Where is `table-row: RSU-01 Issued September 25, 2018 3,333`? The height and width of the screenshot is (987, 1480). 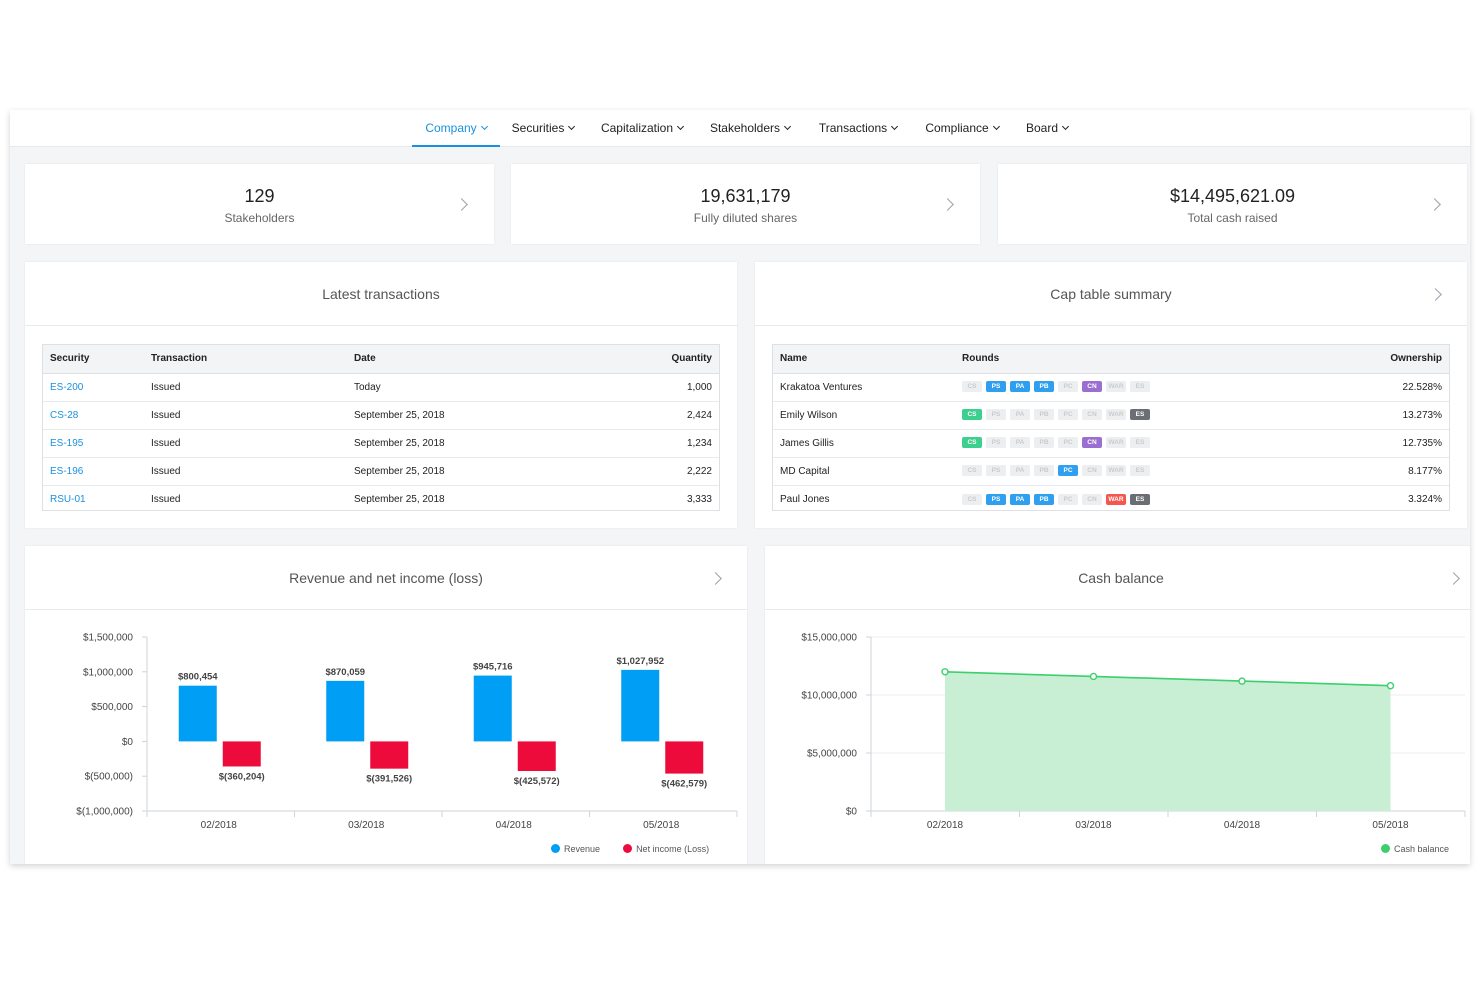
table-row: RSU-01 Issued September 25, 2018 3,333 is located at coordinates (381, 499).